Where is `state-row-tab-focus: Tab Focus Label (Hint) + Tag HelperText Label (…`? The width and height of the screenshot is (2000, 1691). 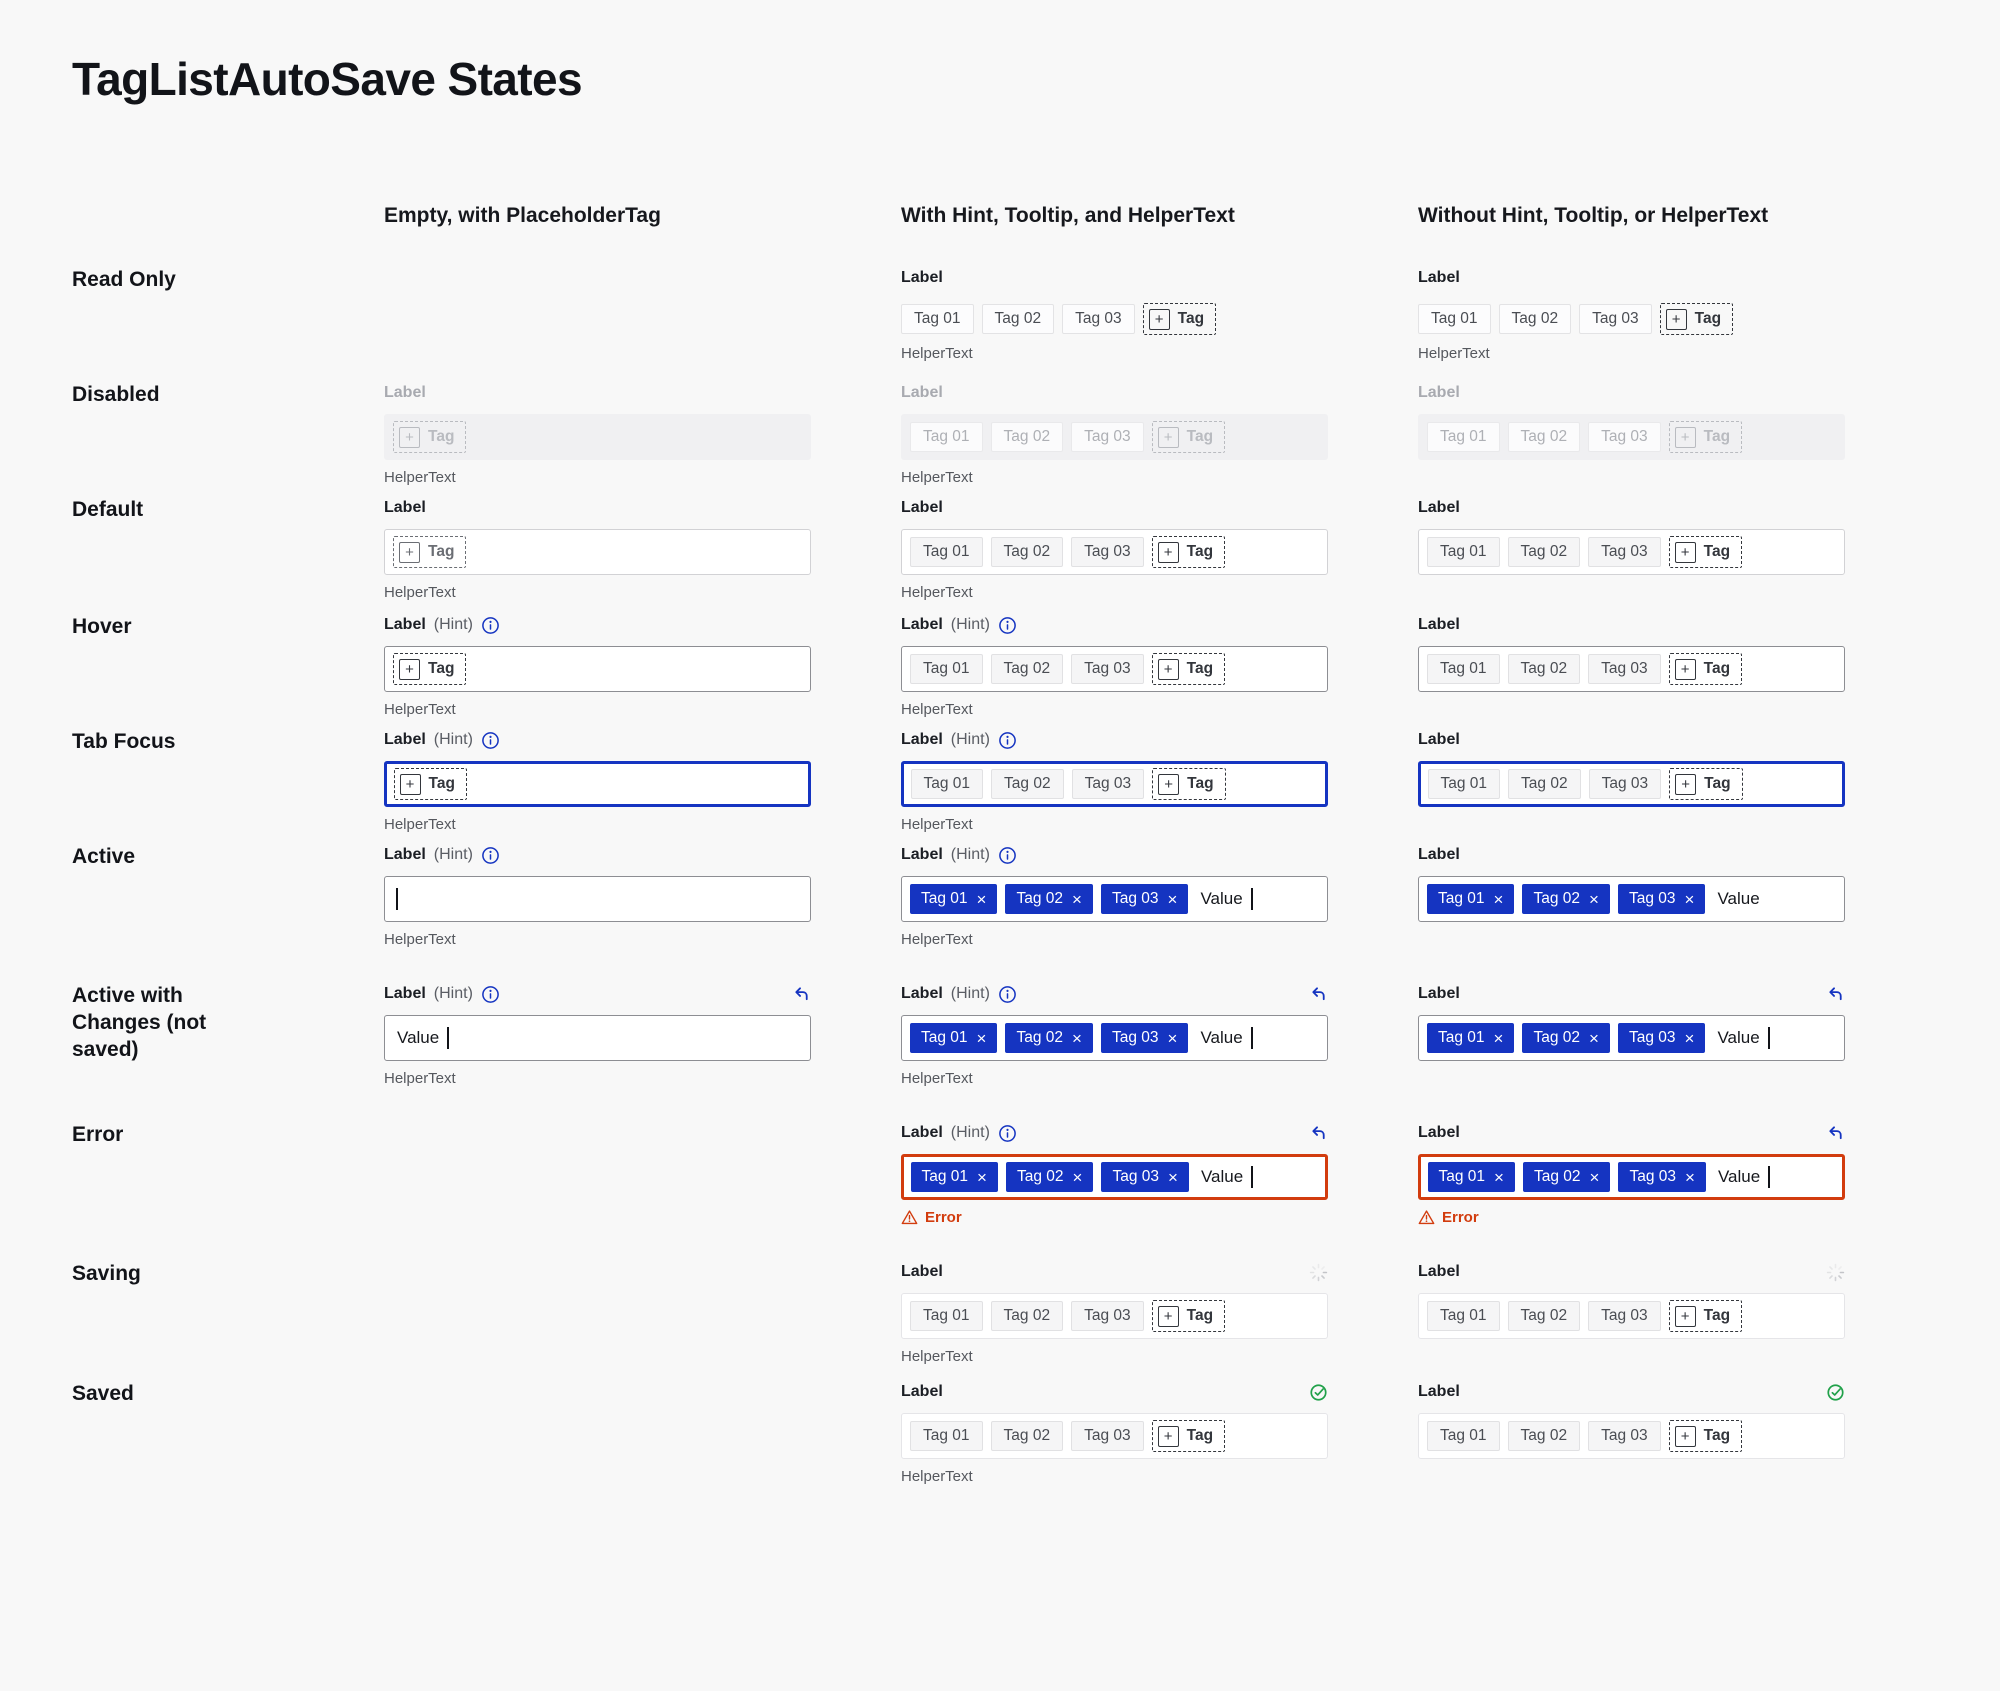
state-row-tab-focus: Tab Focus Label (Hint) + Tag HelperText Label (… is located at coordinates (1036, 785).